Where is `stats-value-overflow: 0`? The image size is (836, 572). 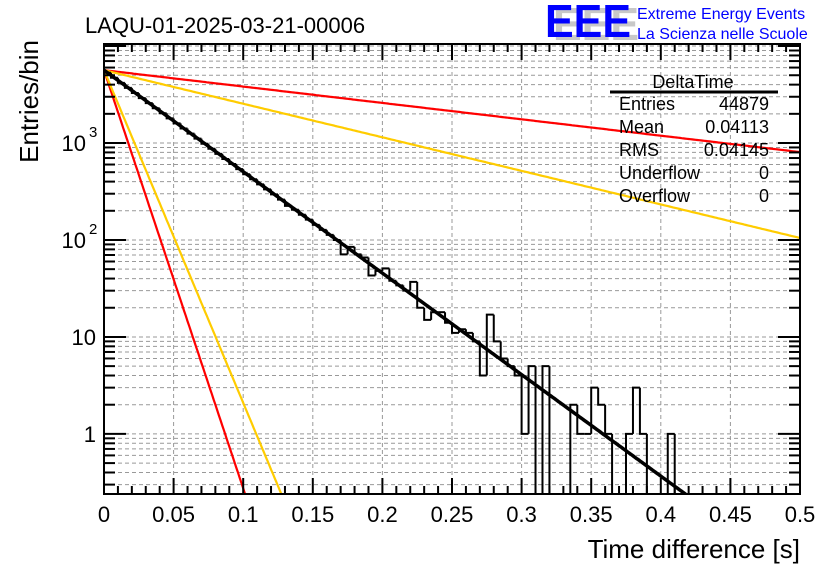 stats-value-overflow: 0 is located at coordinates (764, 196).